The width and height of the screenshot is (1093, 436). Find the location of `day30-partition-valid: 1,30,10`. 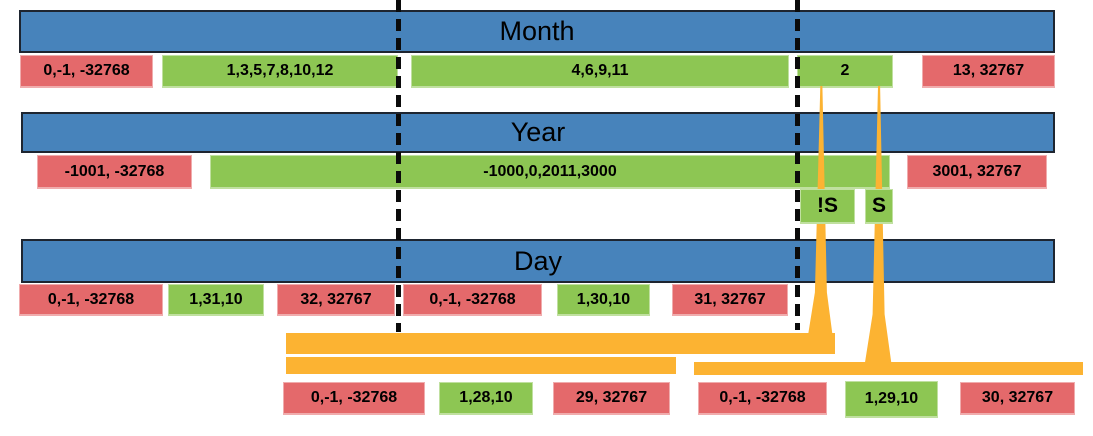

day30-partition-valid: 1,30,10 is located at coordinates (603, 300).